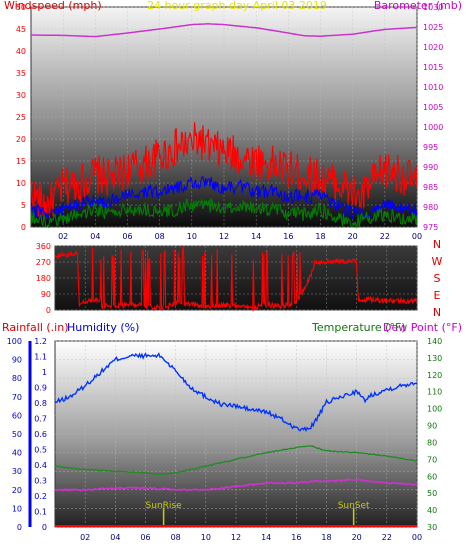 Image resolution: width=466 pixels, height=559 pixels. I want to click on humidity-x-tick-label: 12, so click(236, 537).